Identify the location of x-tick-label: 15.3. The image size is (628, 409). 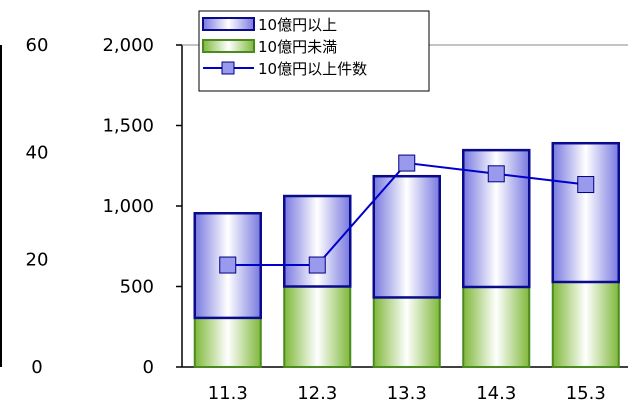
(586, 393).